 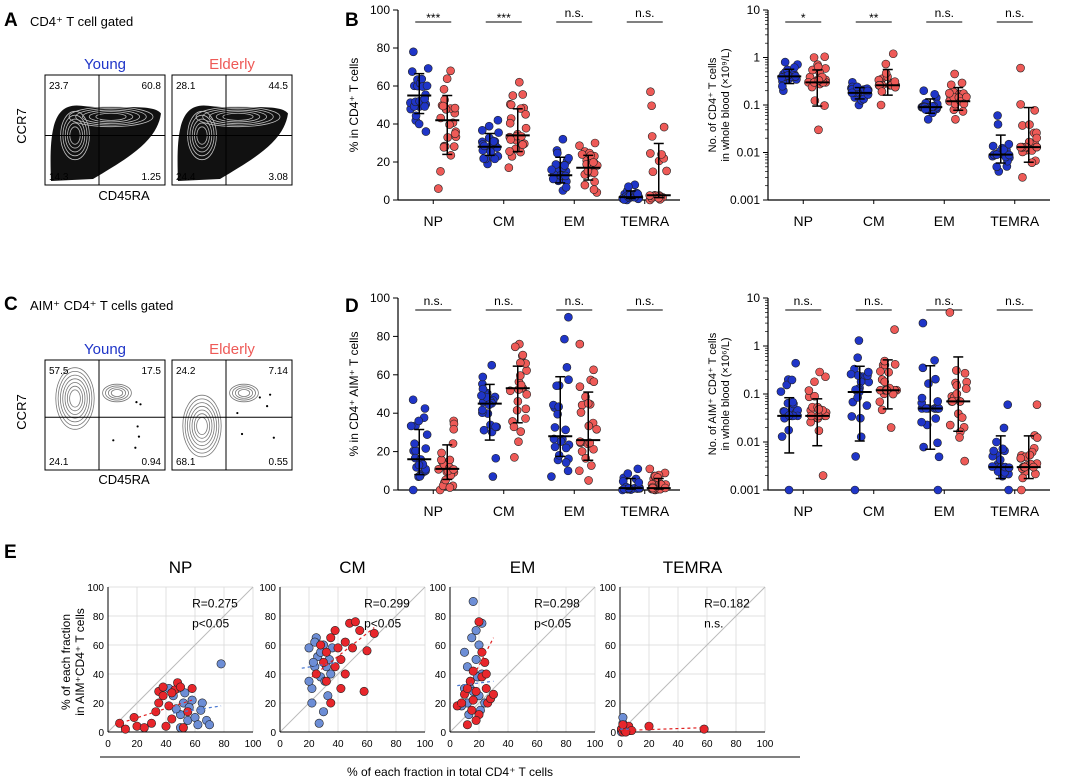 What do you see at coordinates (751, 394) in the screenshot?
I see `y-tick-label: 0.1` at bounding box center [751, 394].